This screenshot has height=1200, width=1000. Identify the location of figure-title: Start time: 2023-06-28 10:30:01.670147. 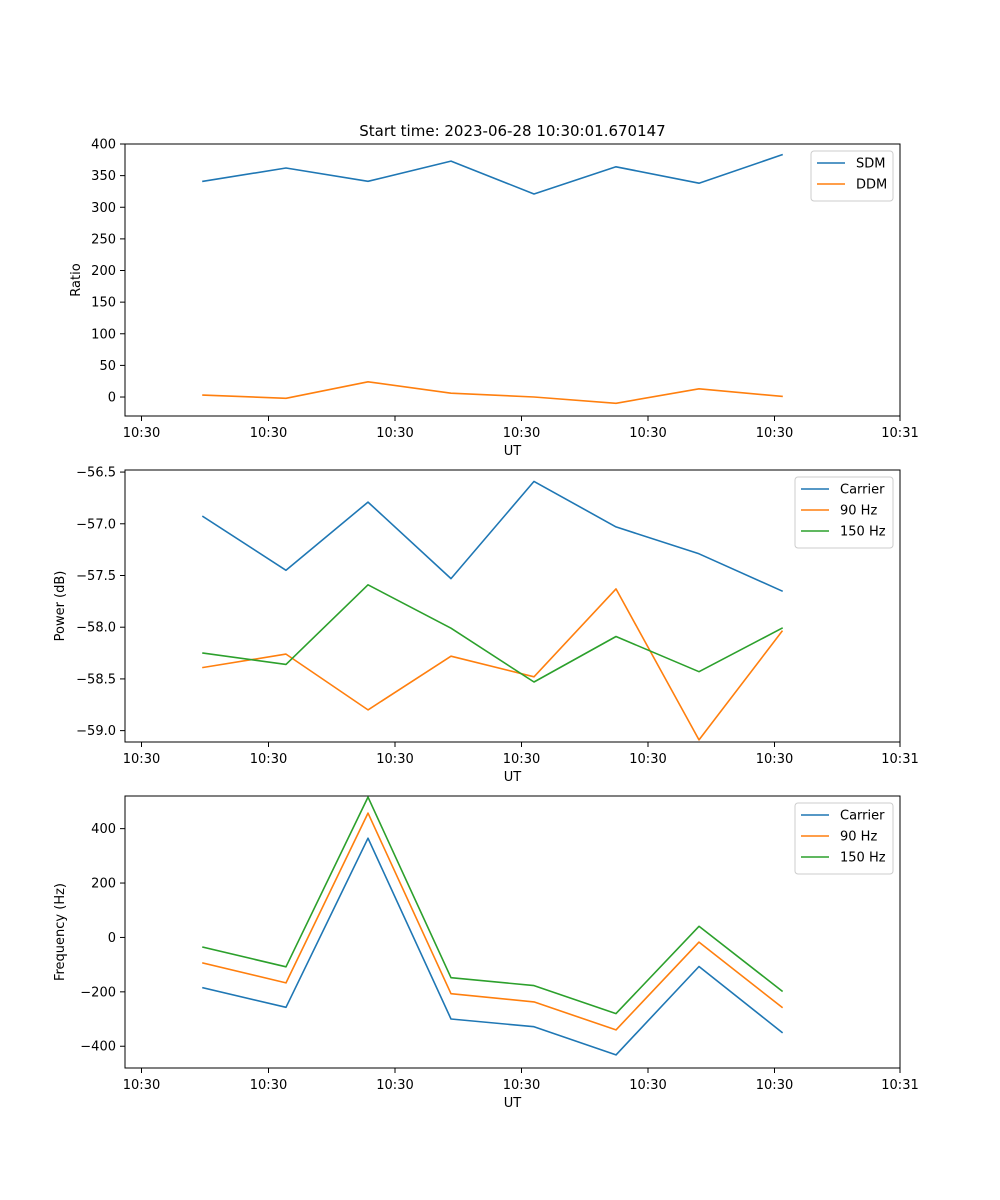
(512, 131).